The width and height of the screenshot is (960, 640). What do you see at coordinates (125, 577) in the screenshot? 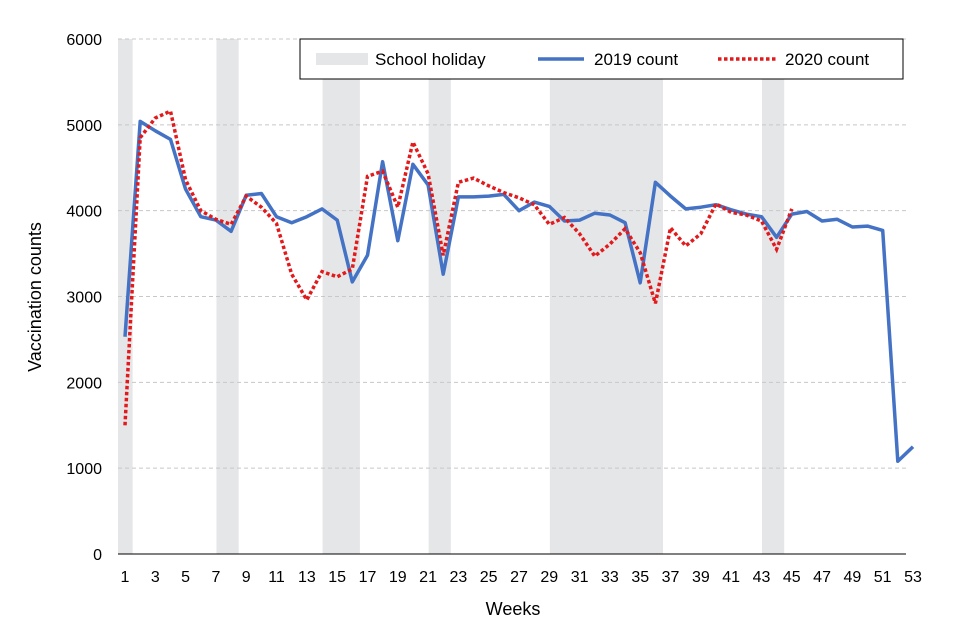
I see `x-tick-label-1: 1` at bounding box center [125, 577].